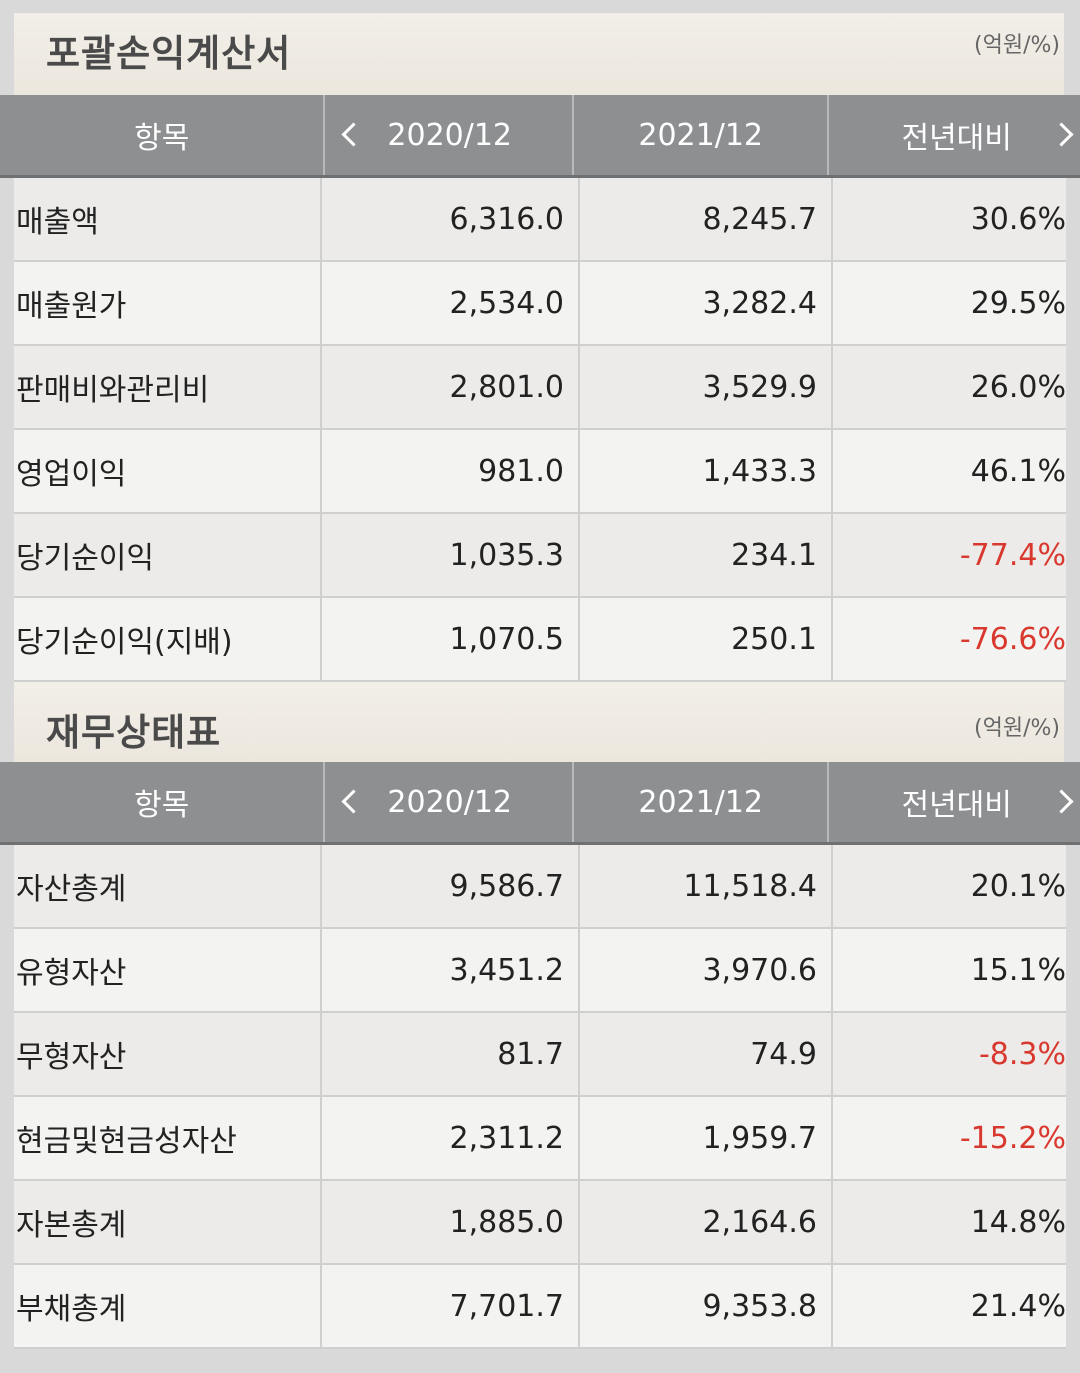 This screenshot has height=1373, width=1080. What do you see at coordinates (706, 1054) in the screenshot?
I see `row-value-2021: 74.9` at bounding box center [706, 1054].